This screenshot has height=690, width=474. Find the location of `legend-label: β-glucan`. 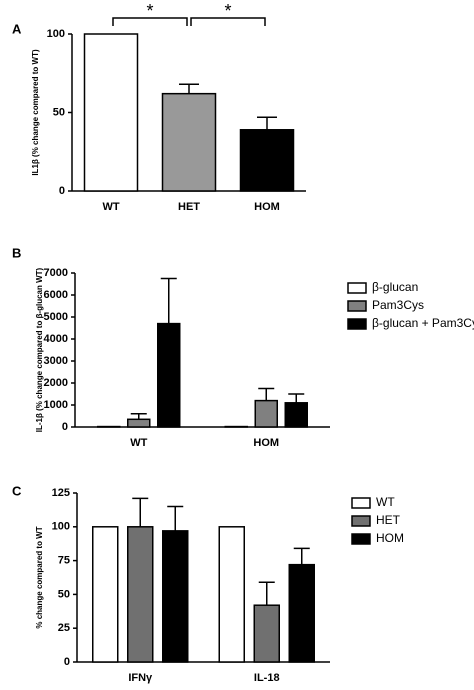

legend-label: β-glucan is located at coordinates (395, 287).